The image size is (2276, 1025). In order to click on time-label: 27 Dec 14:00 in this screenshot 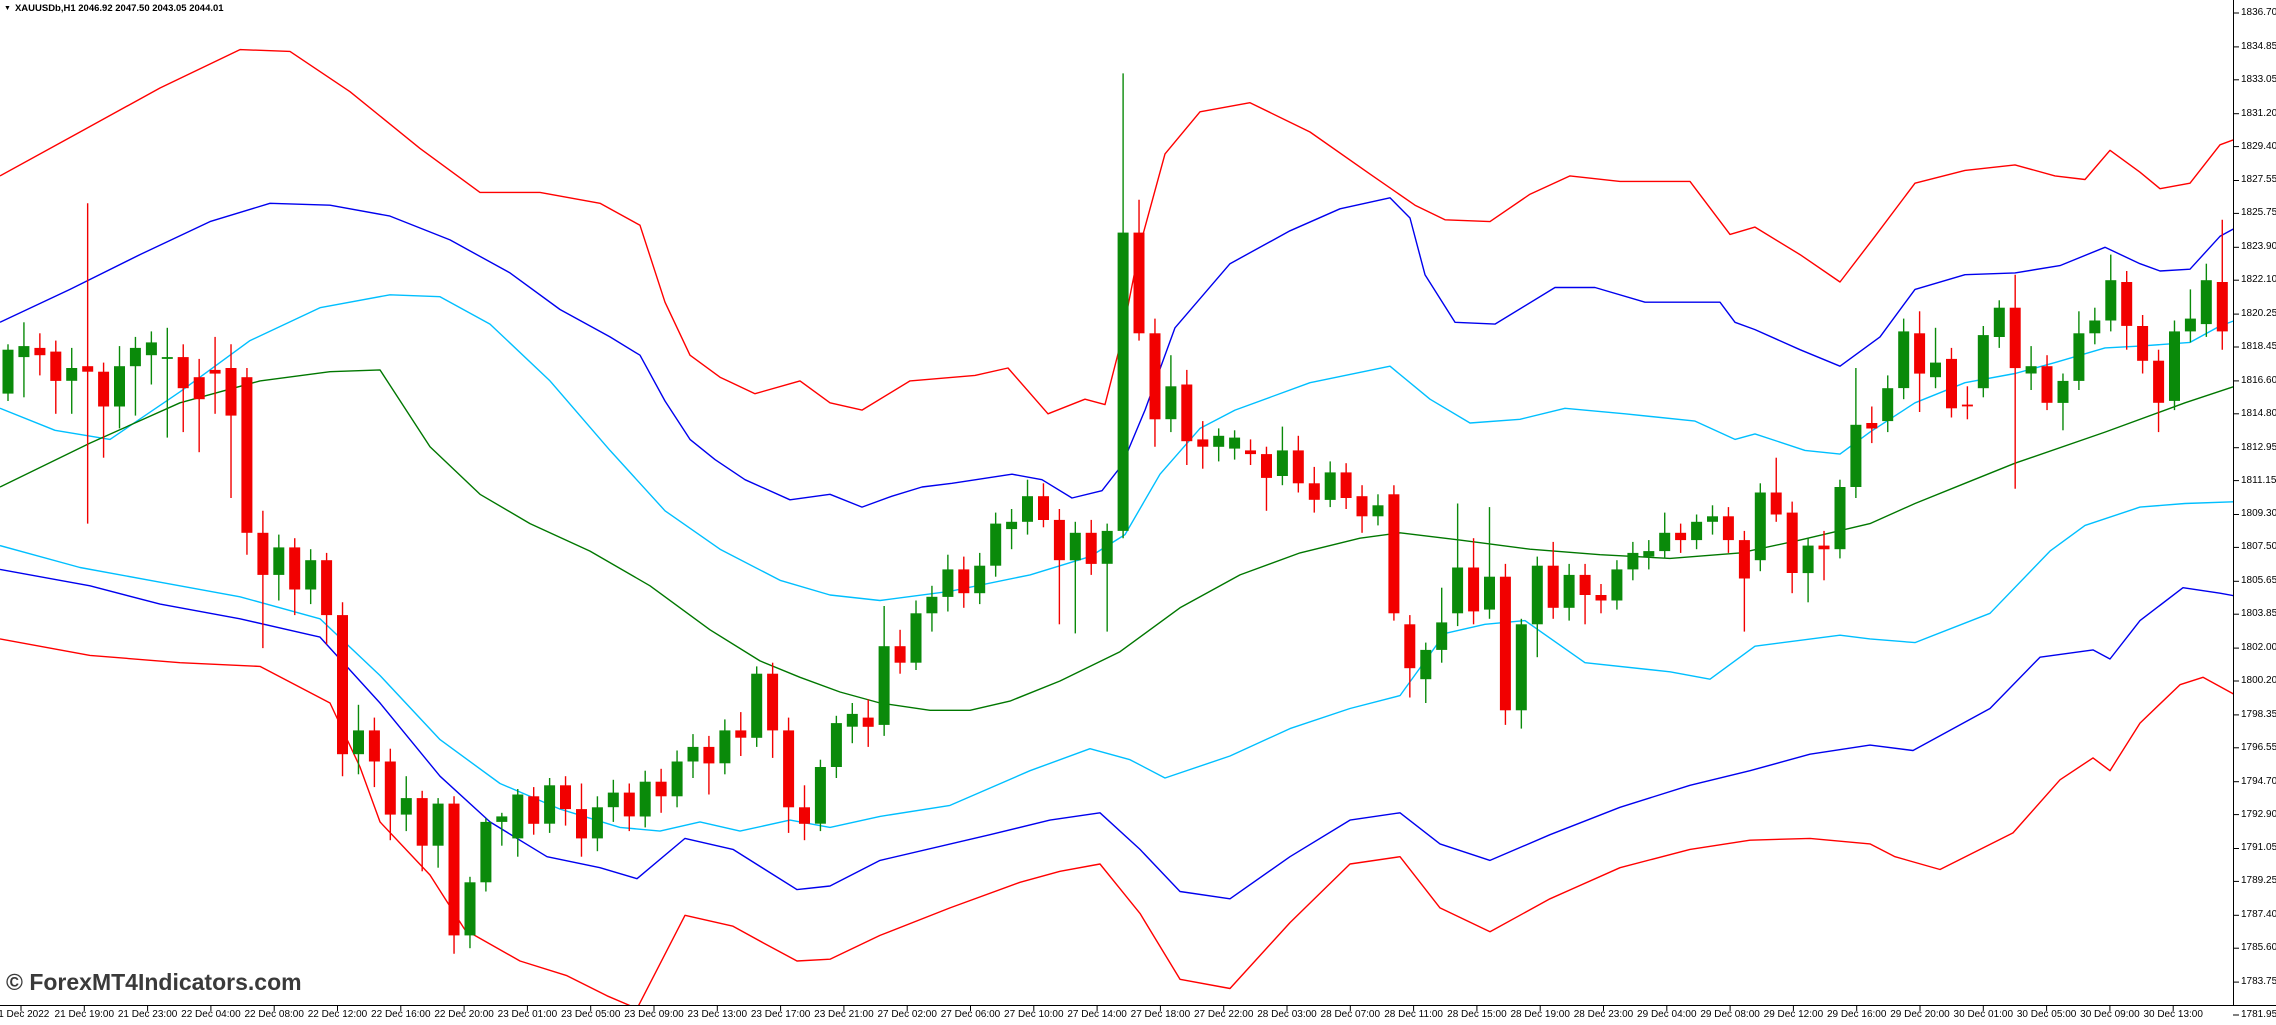, I will do `click(1097, 1014)`.